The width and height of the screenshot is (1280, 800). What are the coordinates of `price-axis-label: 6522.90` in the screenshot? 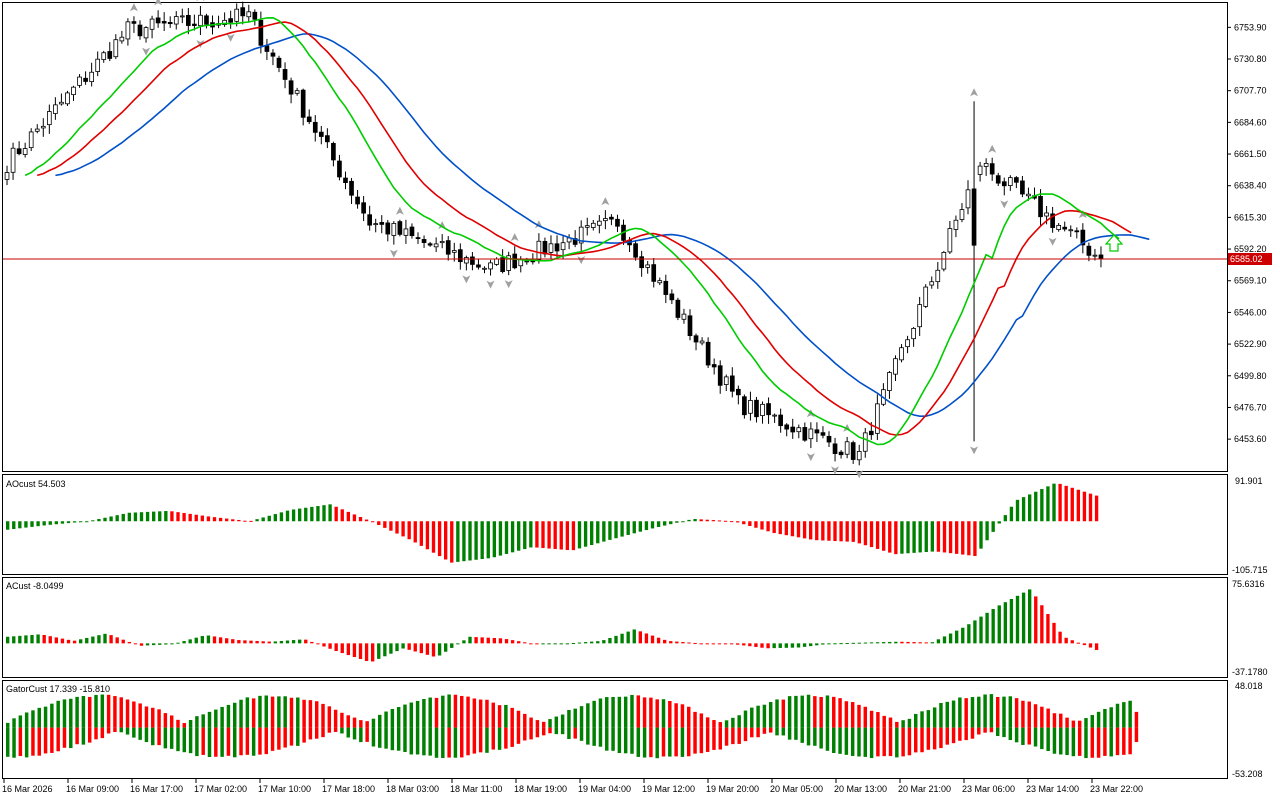 It's located at (1250, 344).